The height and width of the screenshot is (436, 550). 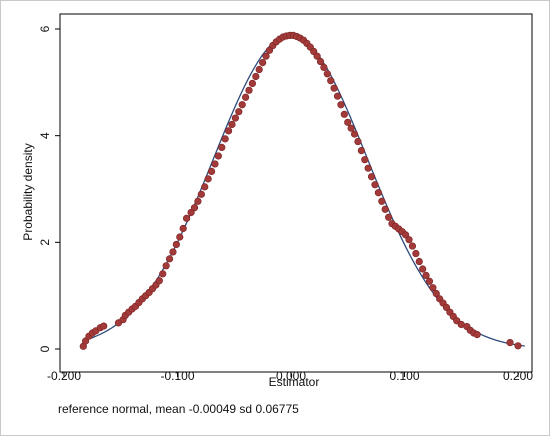 What do you see at coordinates (45, 242) in the screenshot?
I see `y-tick-label: 2` at bounding box center [45, 242].